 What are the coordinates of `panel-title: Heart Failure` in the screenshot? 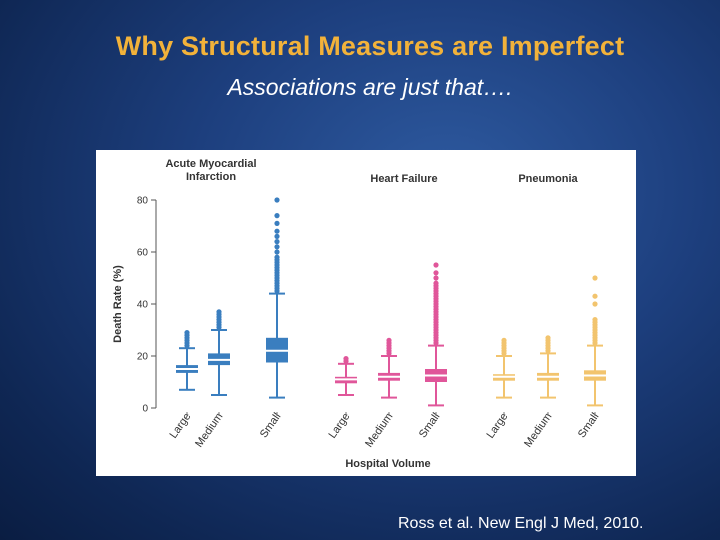 It's located at (403, 179).